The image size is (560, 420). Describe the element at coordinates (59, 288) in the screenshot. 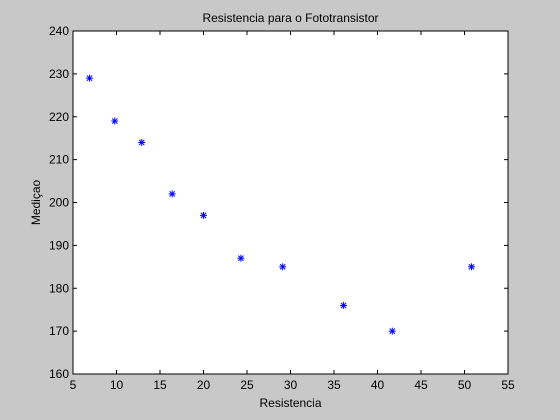

I see `y-tick-label: 180` at that location.